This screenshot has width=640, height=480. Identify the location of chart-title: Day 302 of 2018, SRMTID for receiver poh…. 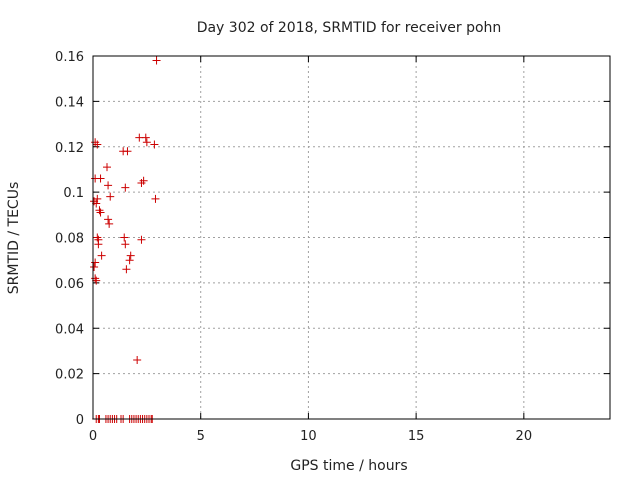
(349, 28).